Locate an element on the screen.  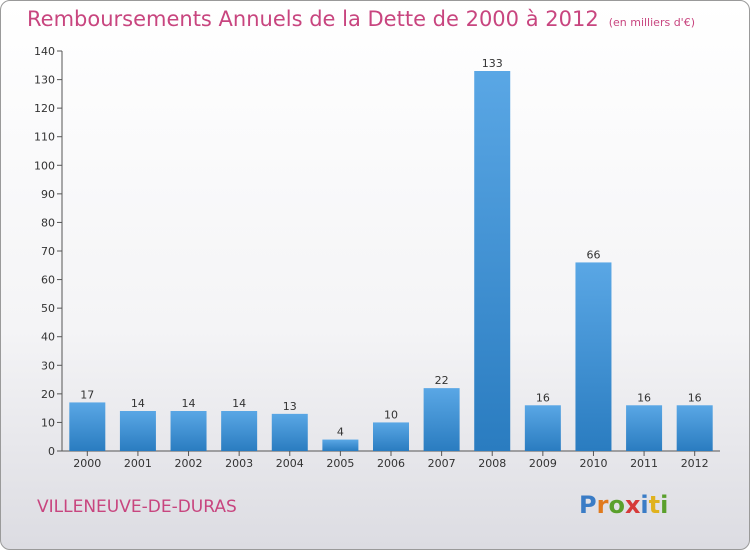
proxiti-logo: Proxiti is located at coordinates (623, 505).